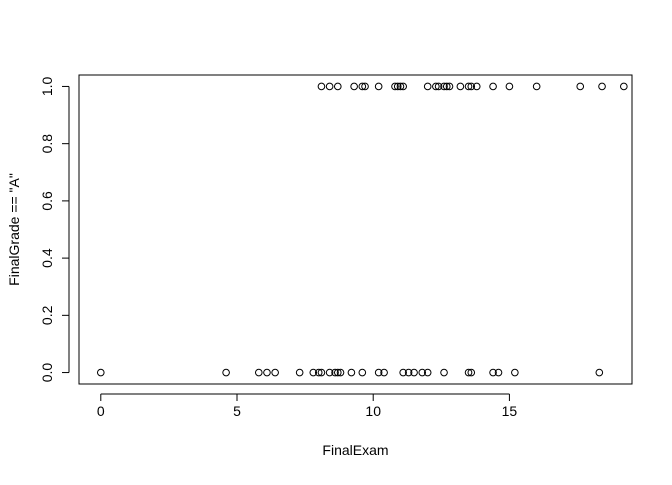 This screenshot has width=672, height=485. What do you see at coordinates (47, 315) in the screenshot?
I see `y-tick-label: 0.2` at bounding box center [47, 315].